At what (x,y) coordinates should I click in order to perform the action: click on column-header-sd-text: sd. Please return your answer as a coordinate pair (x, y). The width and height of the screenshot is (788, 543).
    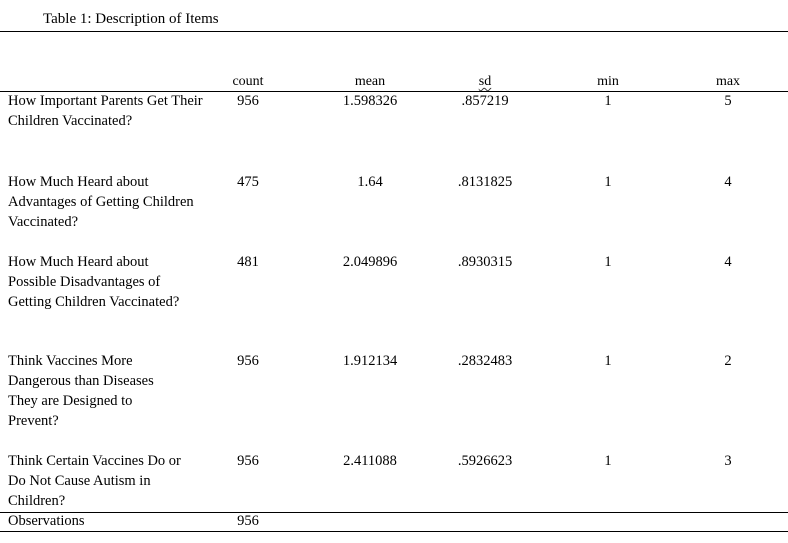
    Looking at the image, I should click on (485, 81).